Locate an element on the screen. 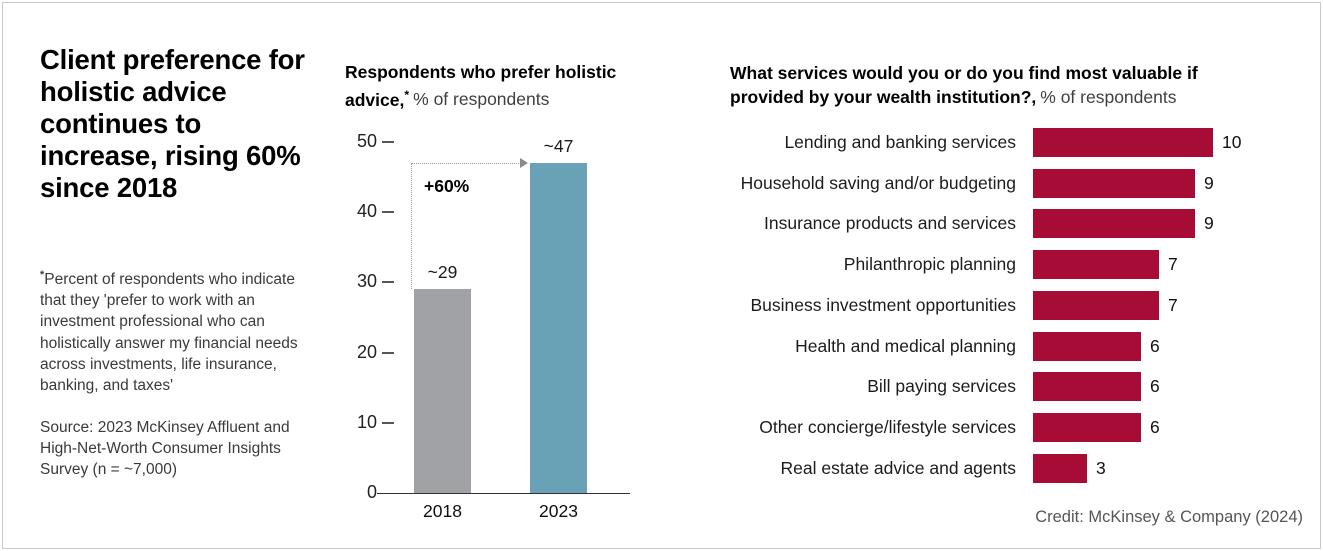  hbar-row: Health and medical planning 6 is located at coordinates (1015, 346).